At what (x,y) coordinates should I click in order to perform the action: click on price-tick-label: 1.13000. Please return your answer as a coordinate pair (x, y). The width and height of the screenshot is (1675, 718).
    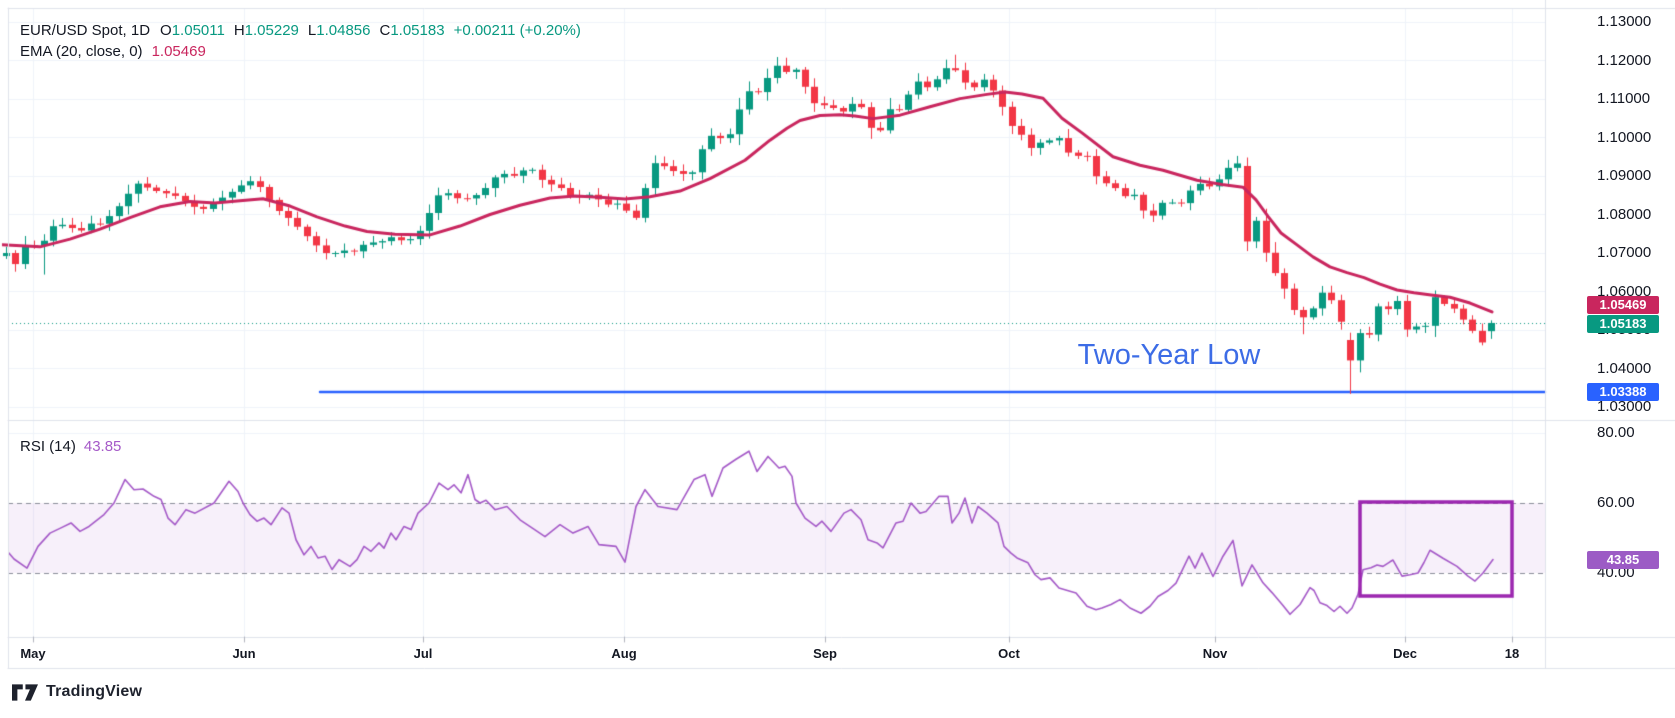
    Looking at the image, I should click on (1624, 21).